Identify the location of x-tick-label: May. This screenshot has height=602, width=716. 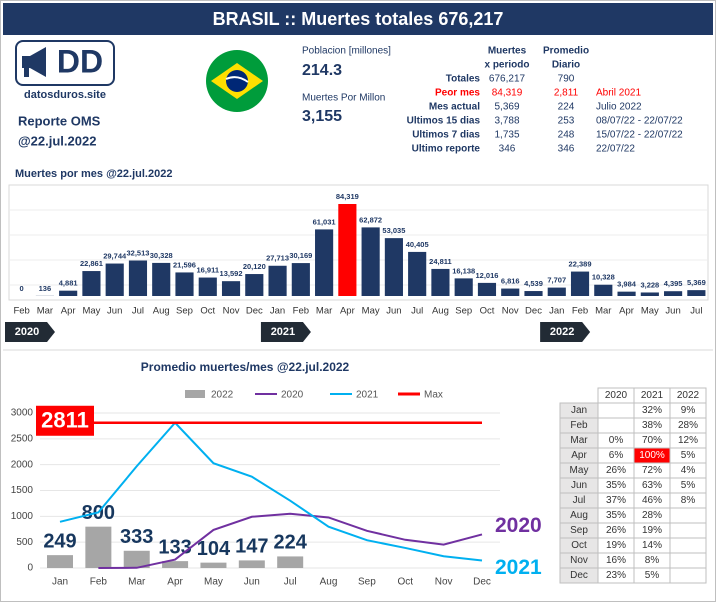
(650, 311).